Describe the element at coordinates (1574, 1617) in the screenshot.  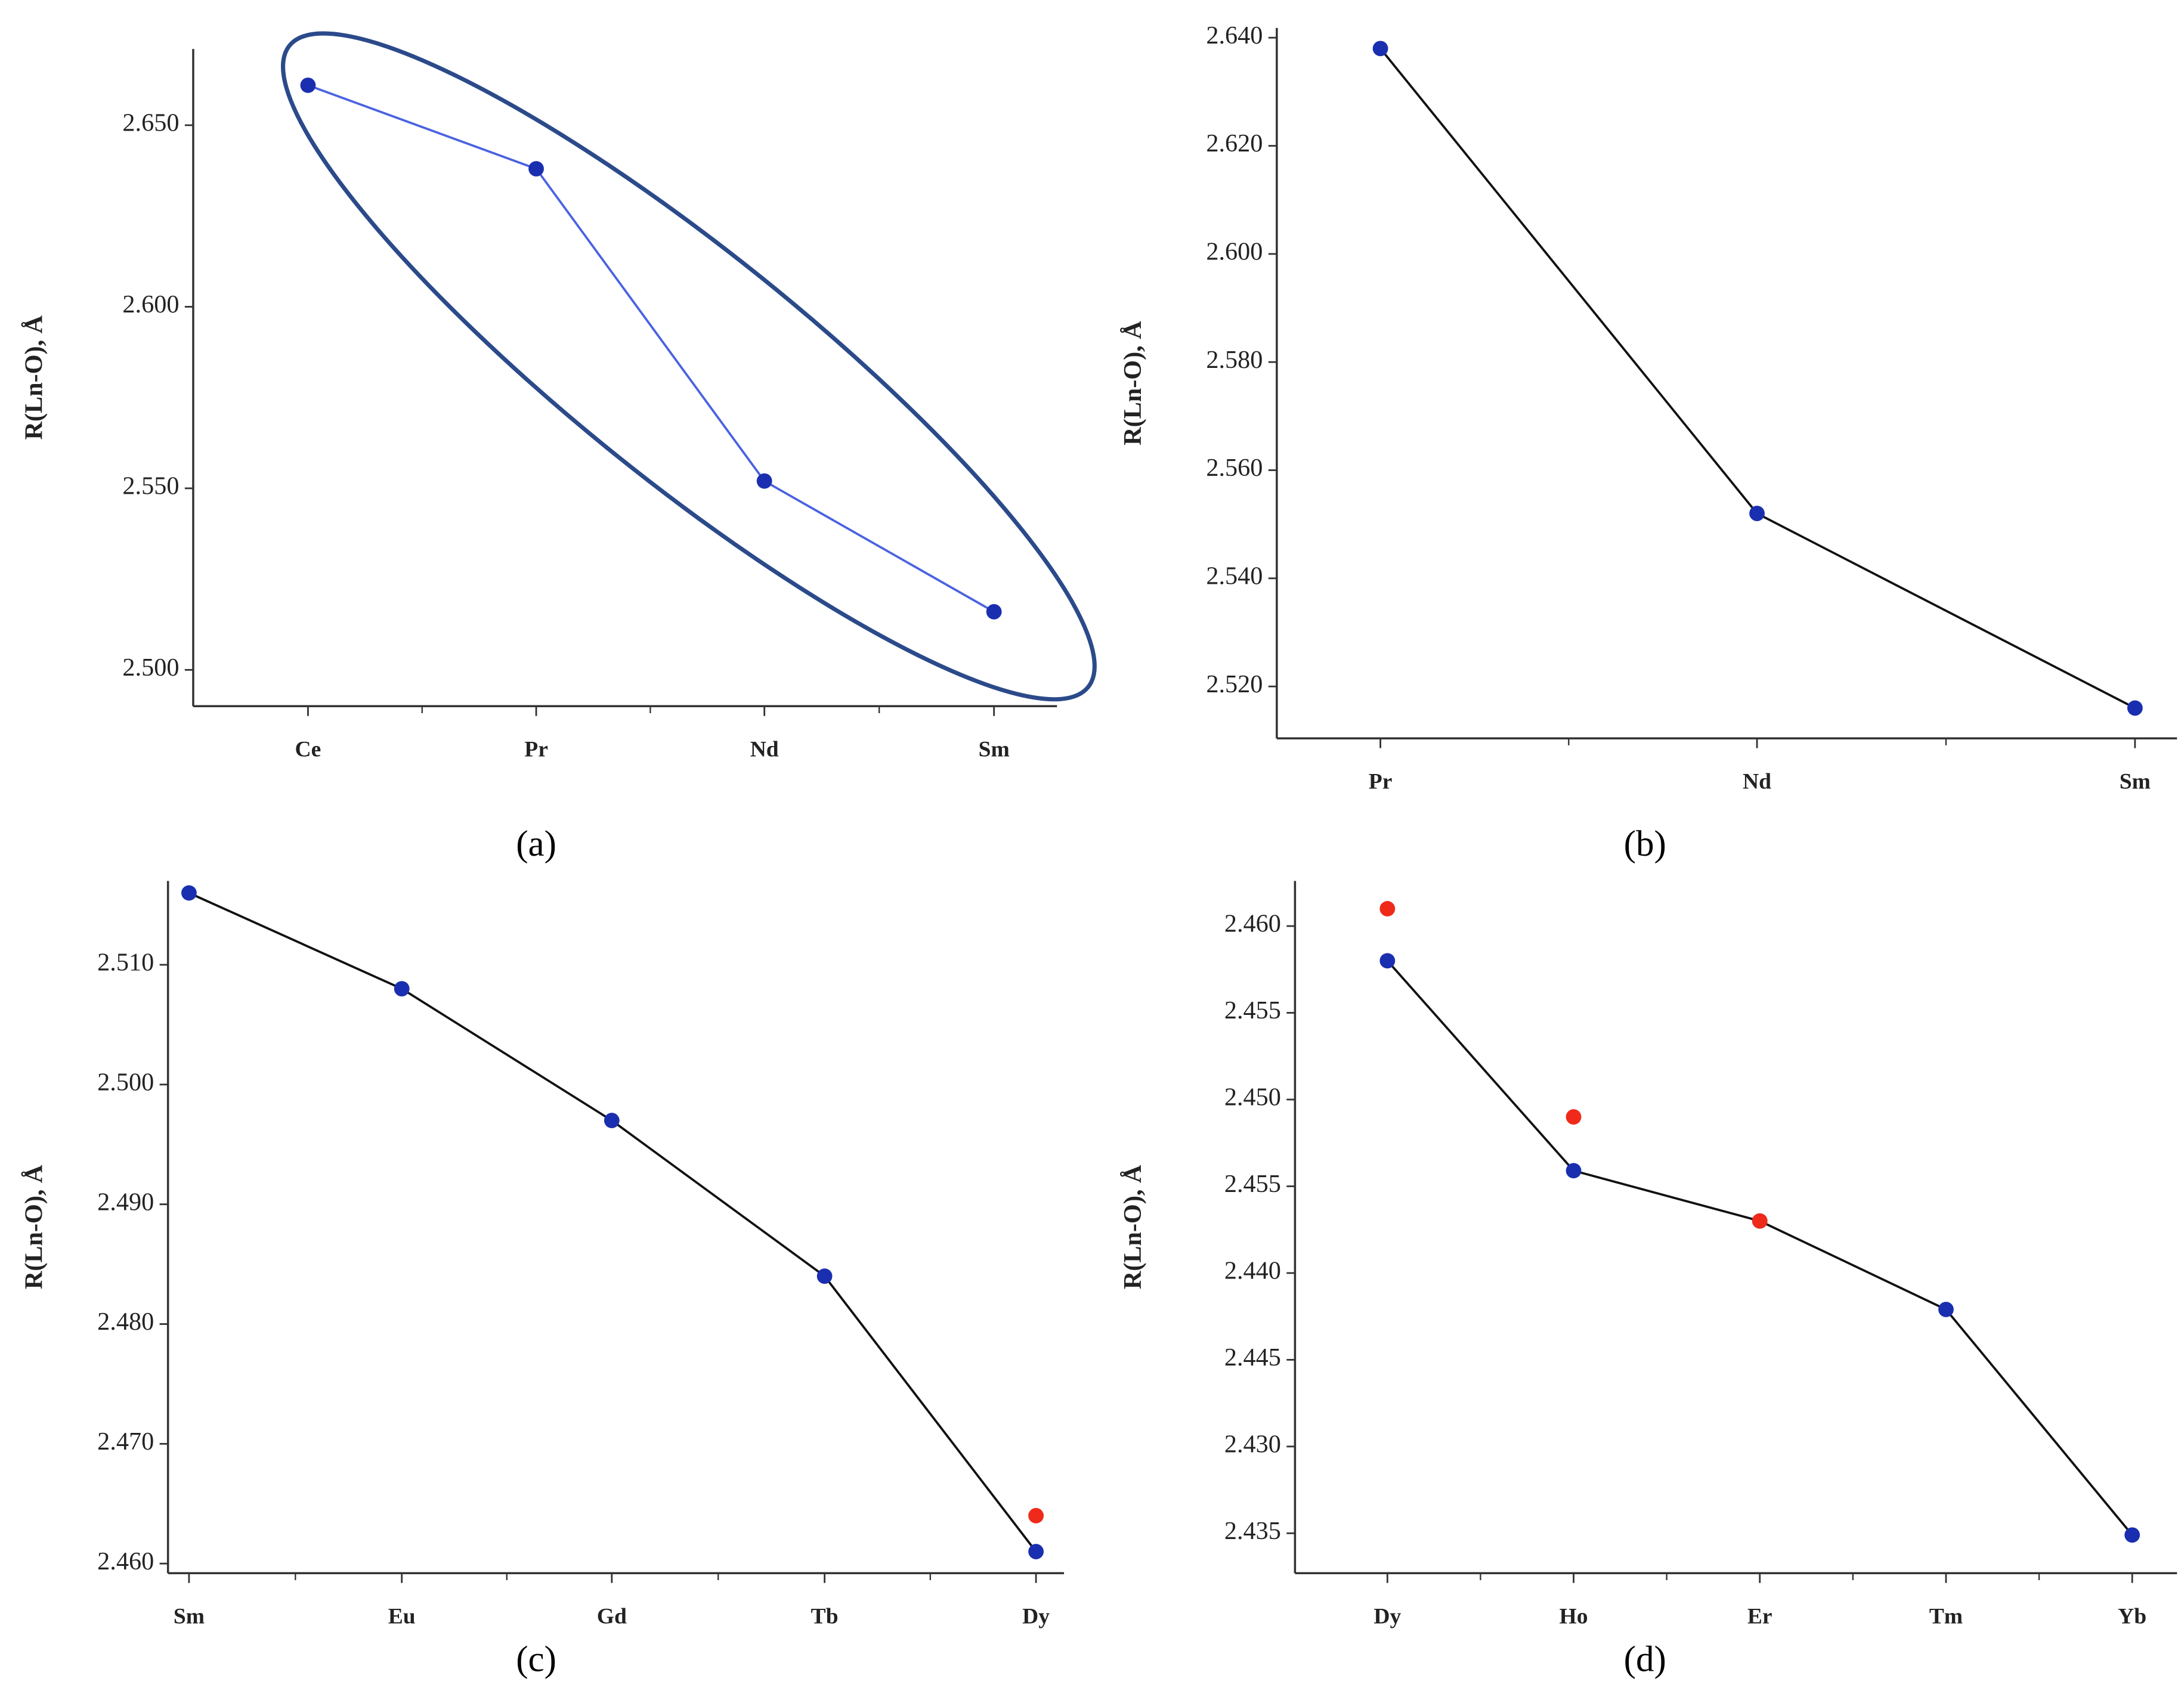
I see `x-tick-label: Ho` at that location.